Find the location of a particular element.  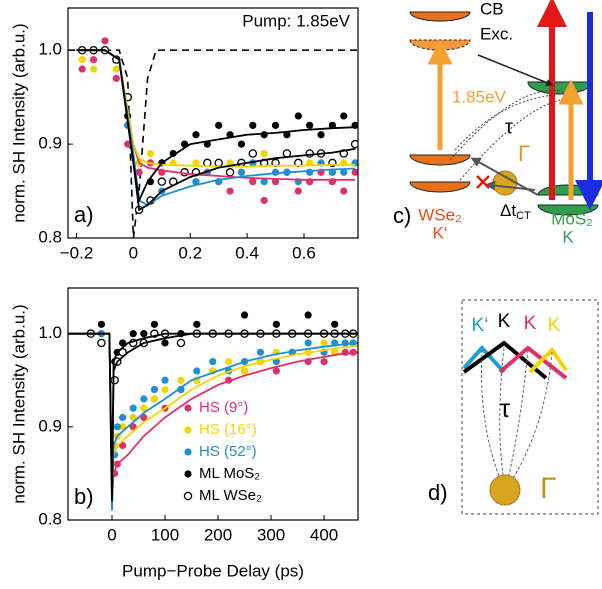

legend-label: HS (52°) is located at coordinates (228, 451).